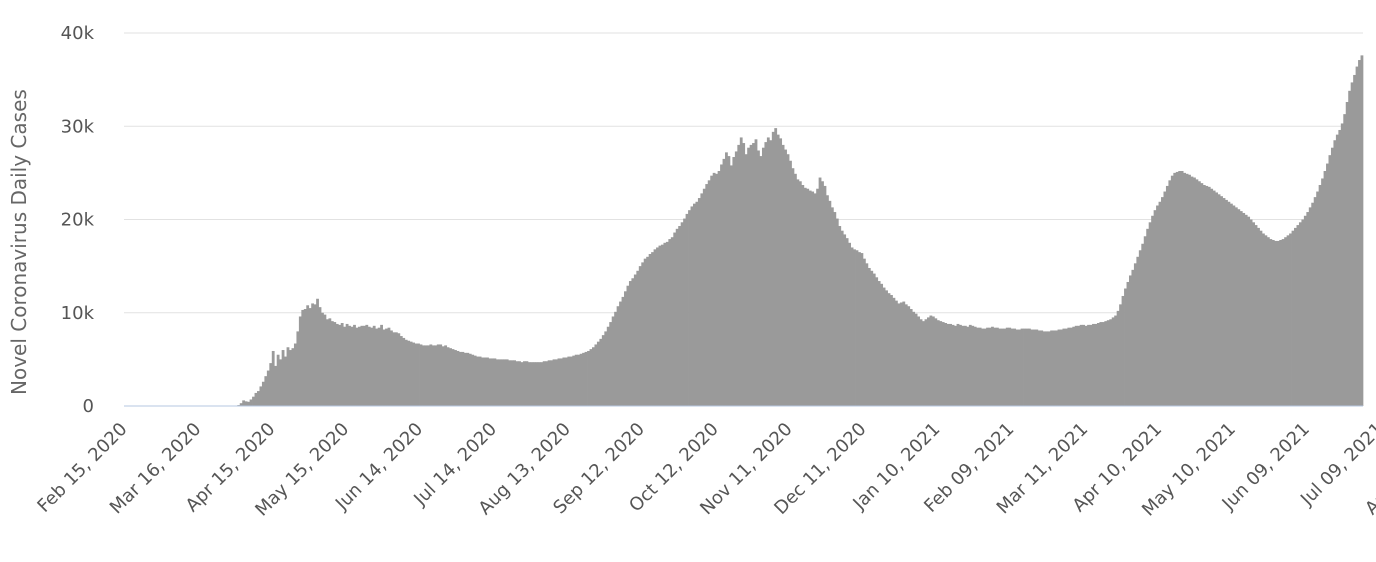  What do you see at coordinates (78, 220) in the screenshot?
I see `y-axis-tick-labels: 0 10k 20k 30k 40k` at bounding box center [78, 220].